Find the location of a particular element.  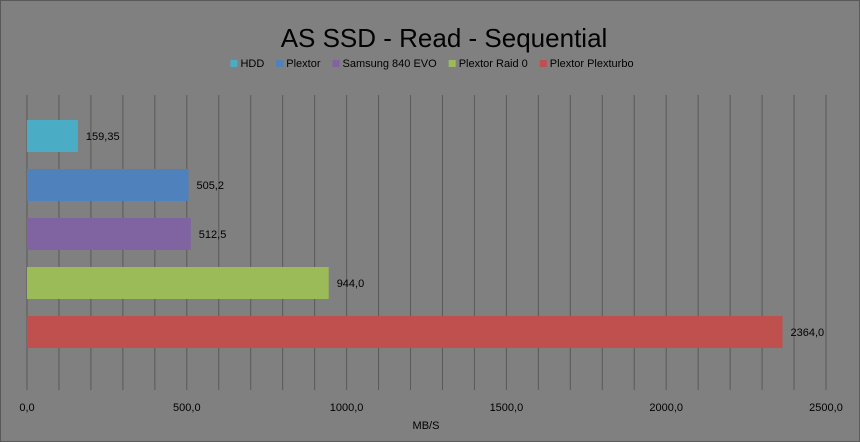

legend-label: Plextor Raid 0 is located at coordinates (493, 64).